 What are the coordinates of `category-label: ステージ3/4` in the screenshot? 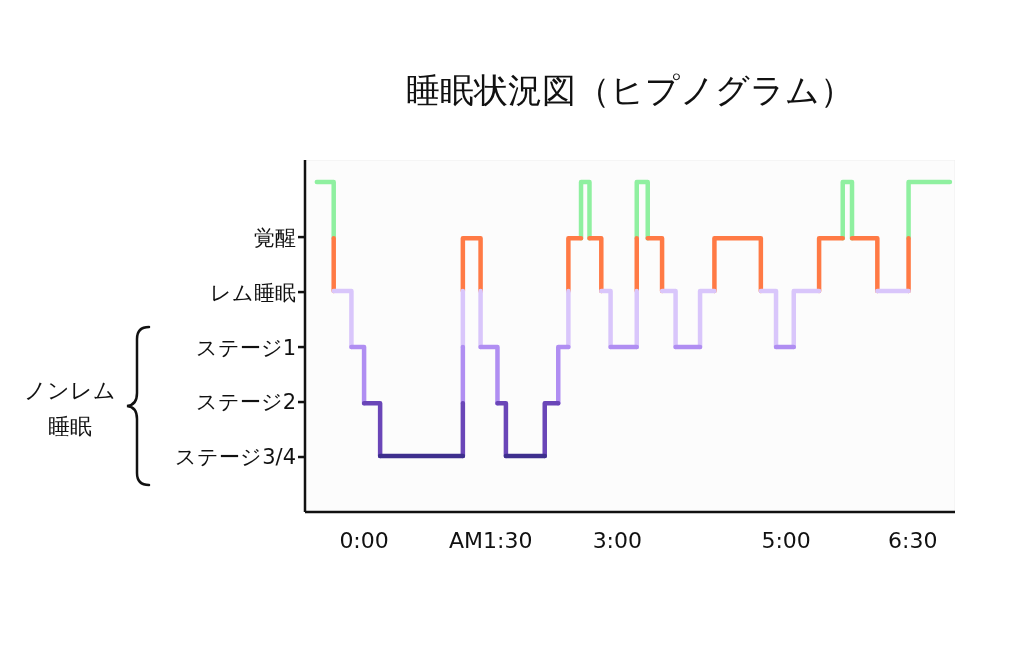 It's located at (235, 457).